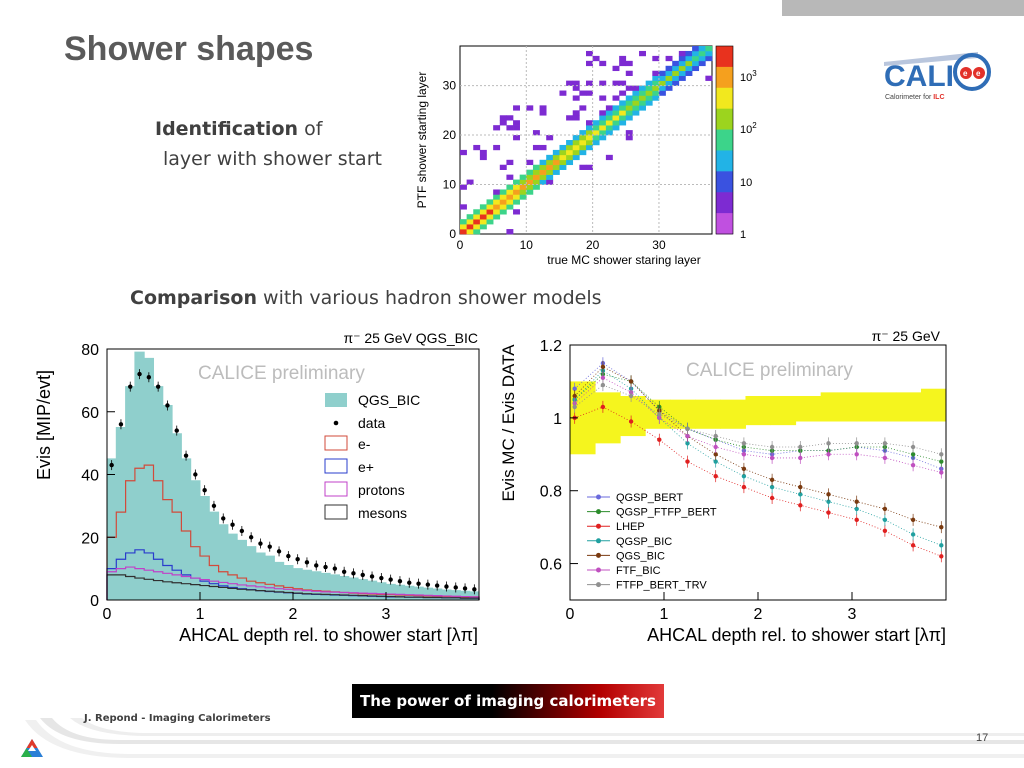 The width and height of the screenshot is (1024, 768). Describe the element at coordinates (429, 298) in the screenshot. I see `comparison-rest: with various hadron shower models` at that location.